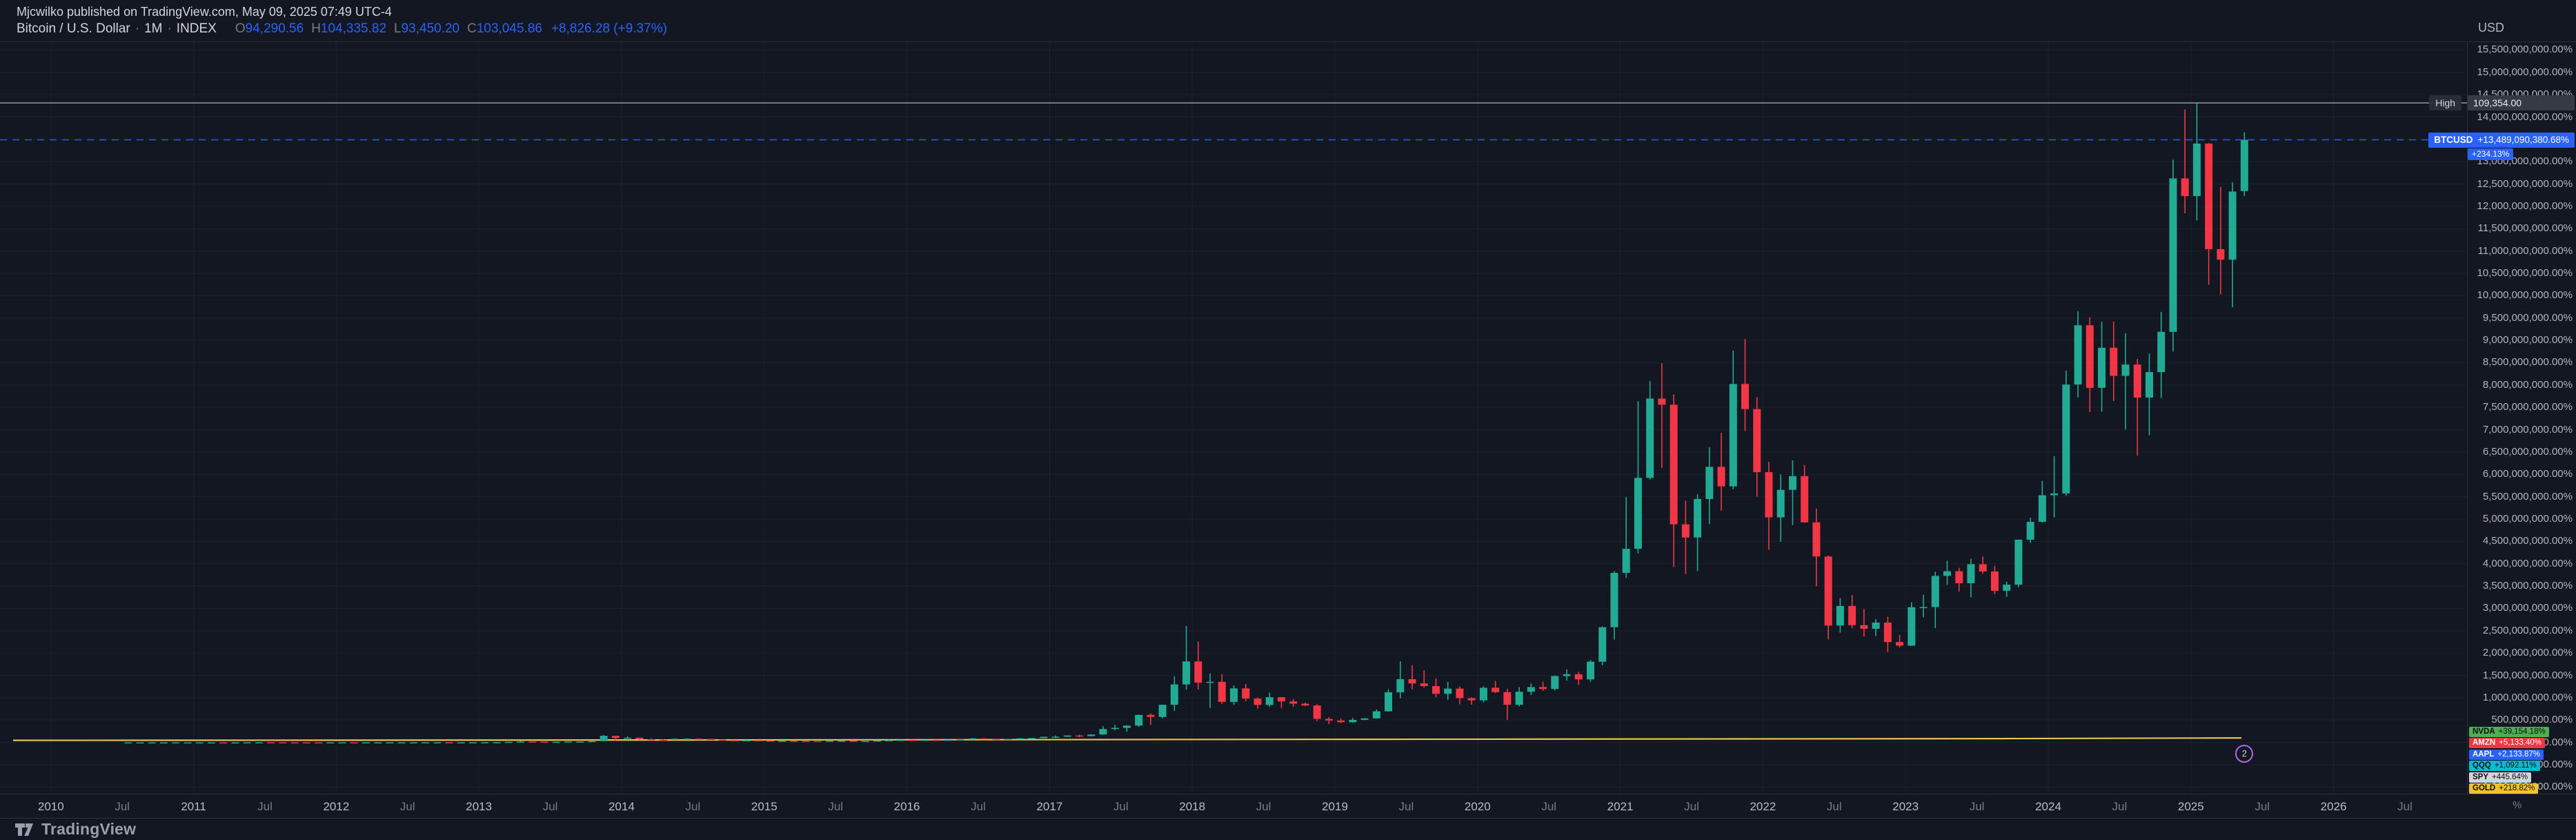  I want to click on compare-change: +5,133.40%, so click(2520, 743).